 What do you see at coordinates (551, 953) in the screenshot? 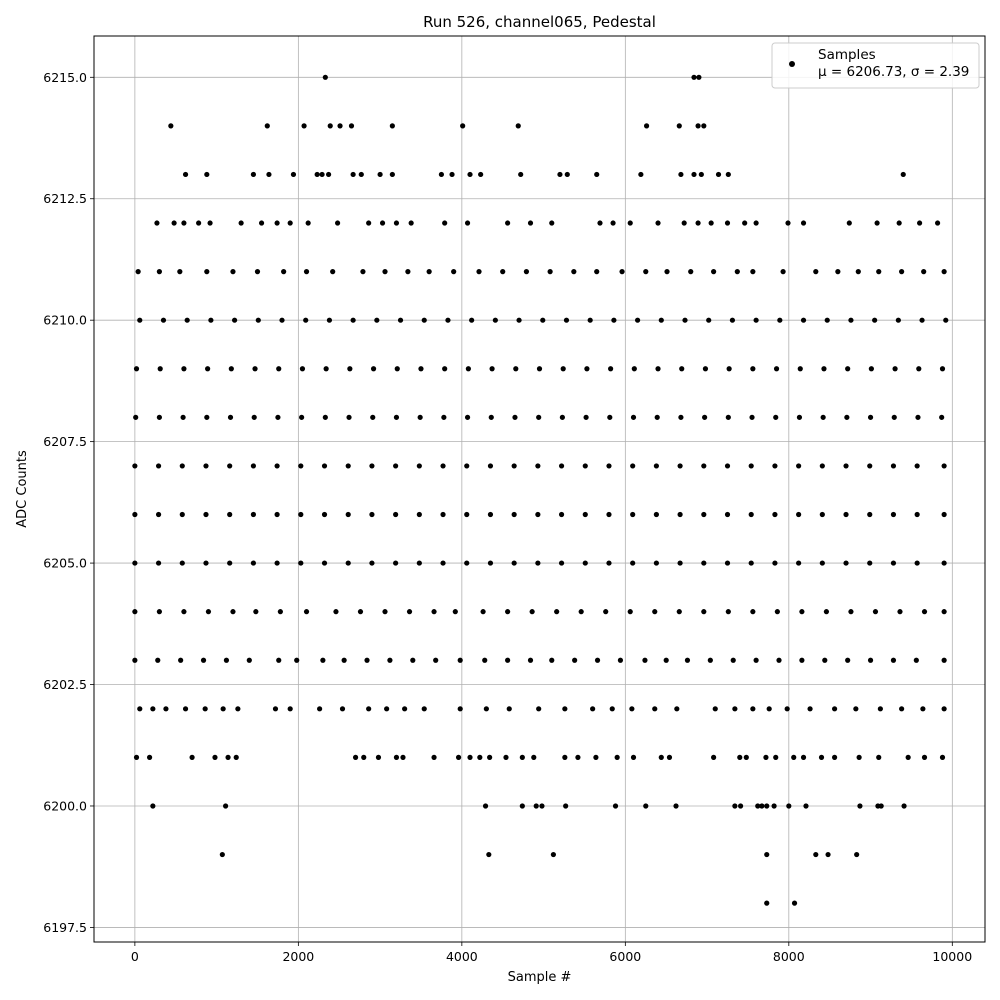
I see `x-axis-ticks: 0 2000 4000 6000 8000 10000` at bounding box center [551, 953].